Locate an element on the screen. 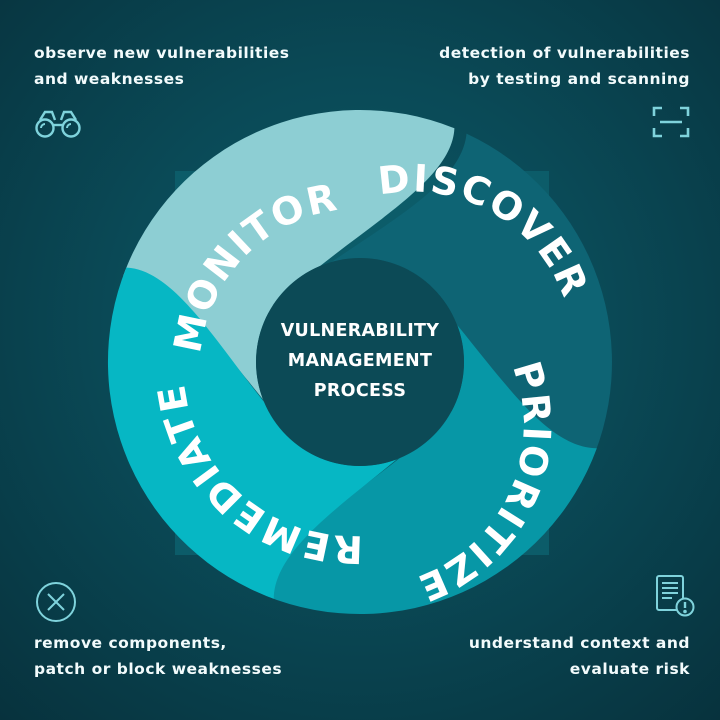  discover-description-line-2: by testing and scanning is located at coordinates (579, 79).